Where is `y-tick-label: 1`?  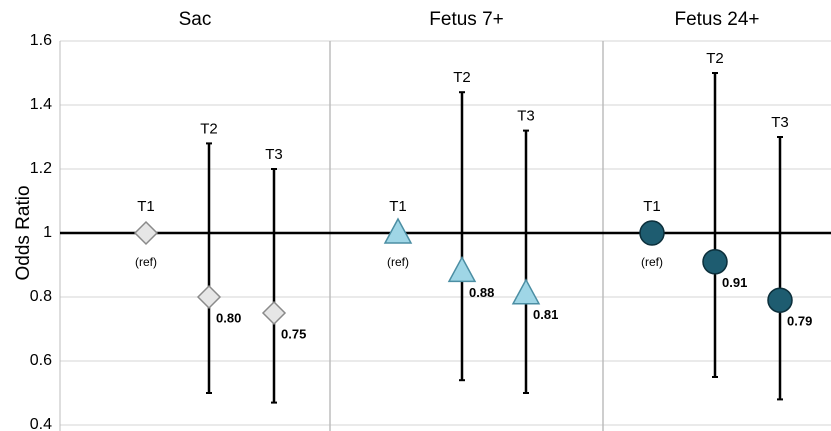
y-tick-label: 1 is located at coordinates (47, 232).